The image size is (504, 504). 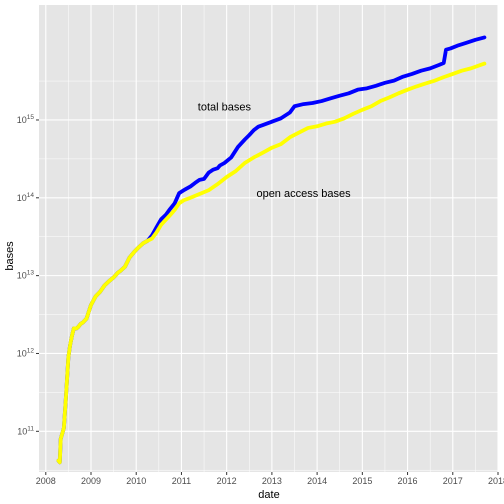 I want to click on y-tick-label: 1013, so click(x=26, y=275).